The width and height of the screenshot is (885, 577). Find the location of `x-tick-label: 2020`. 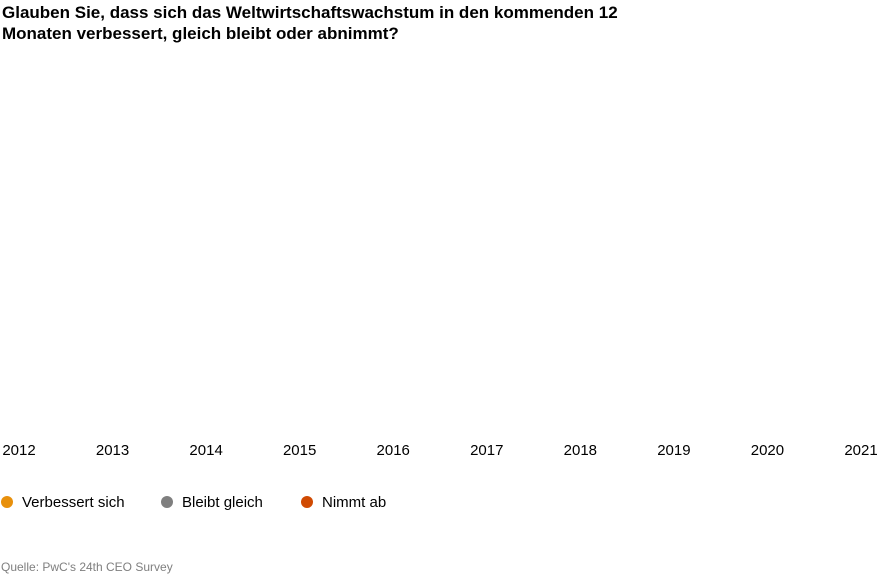

x-tick-label: 2020 is located at coordinates (767, 450).